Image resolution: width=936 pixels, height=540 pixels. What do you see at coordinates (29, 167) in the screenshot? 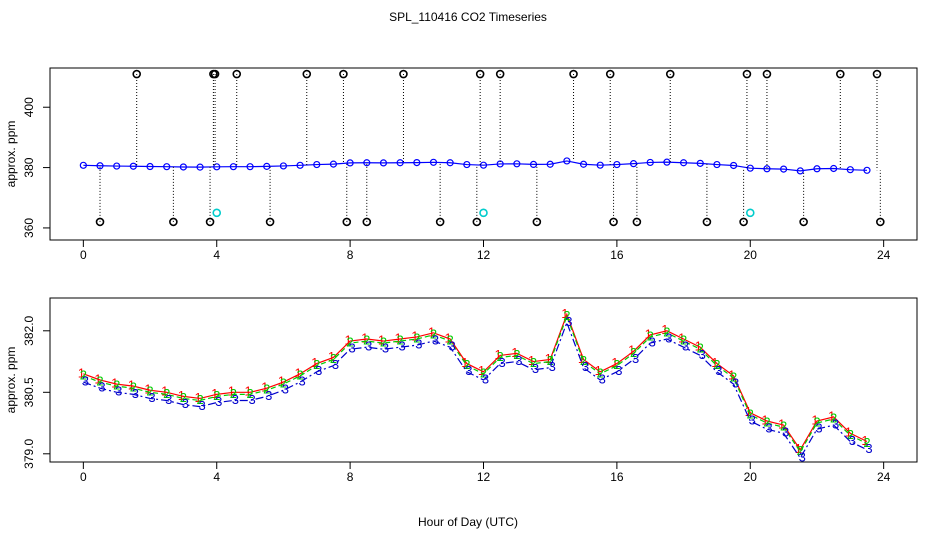
I see `y-tick-label: 380` at bounding box center [29, 167].